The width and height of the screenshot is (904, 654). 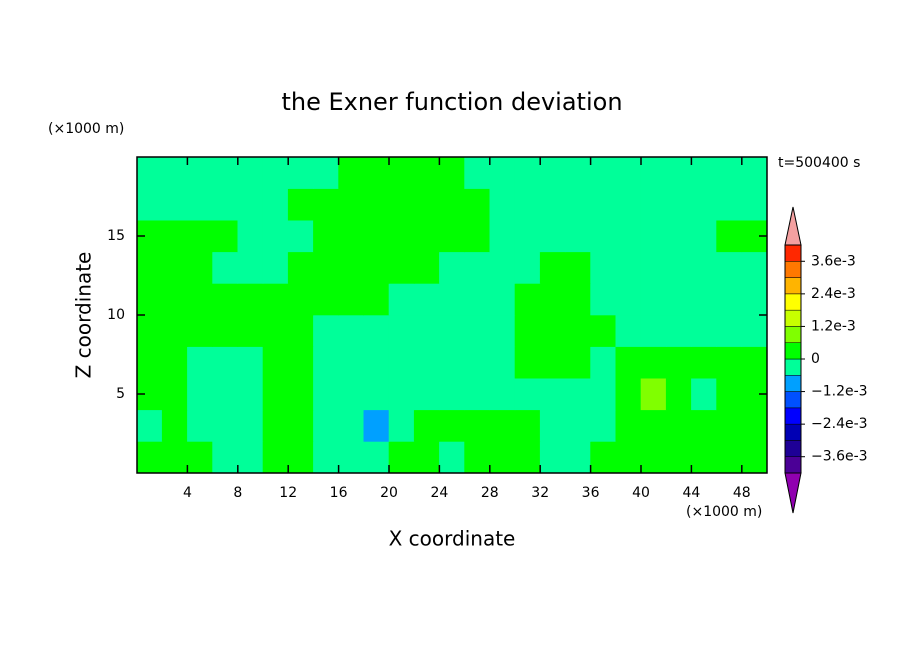 I want to click on x-tick-label: 40, so click(x=641, y=493).